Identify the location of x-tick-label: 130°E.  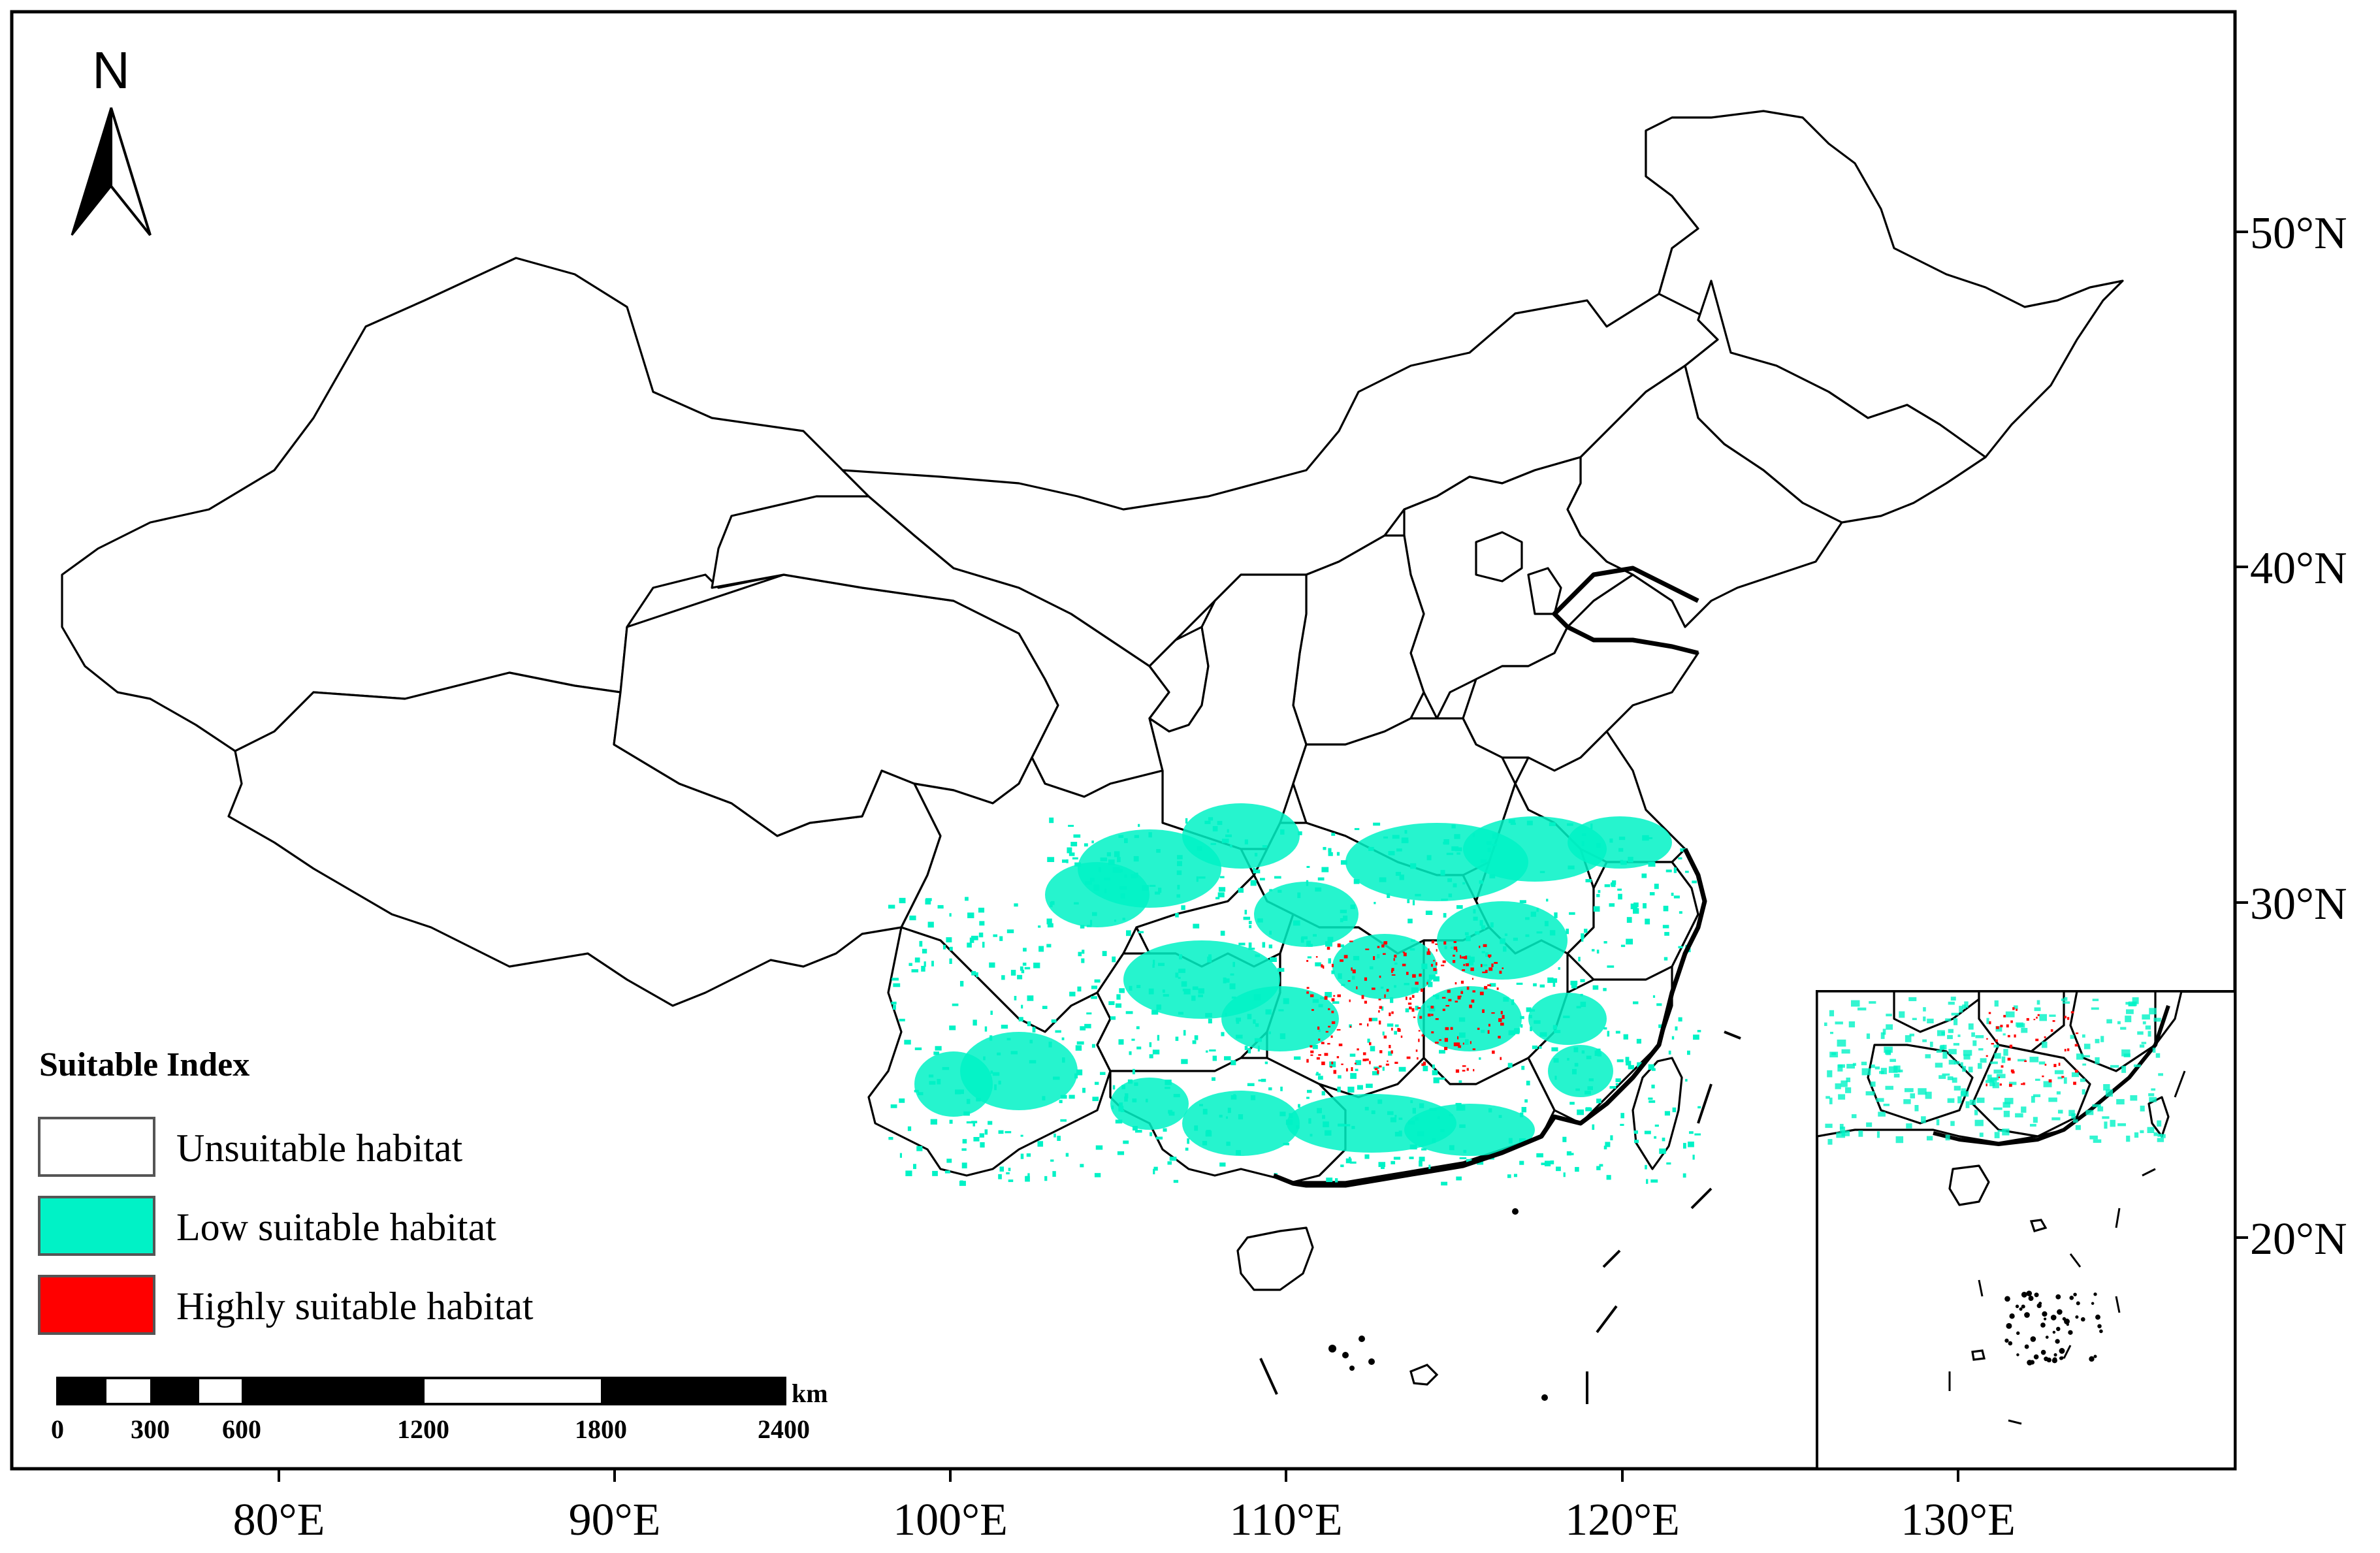
(1958, 1520).